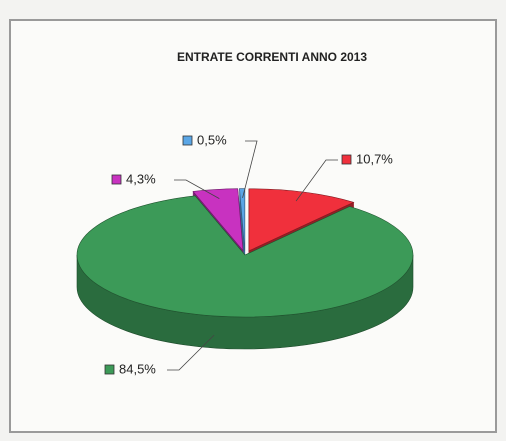 The image size is (506, 441). Describe the element at coordinates (374, 158) in the screenshot. I see `data-label: 10,7%` at that location.